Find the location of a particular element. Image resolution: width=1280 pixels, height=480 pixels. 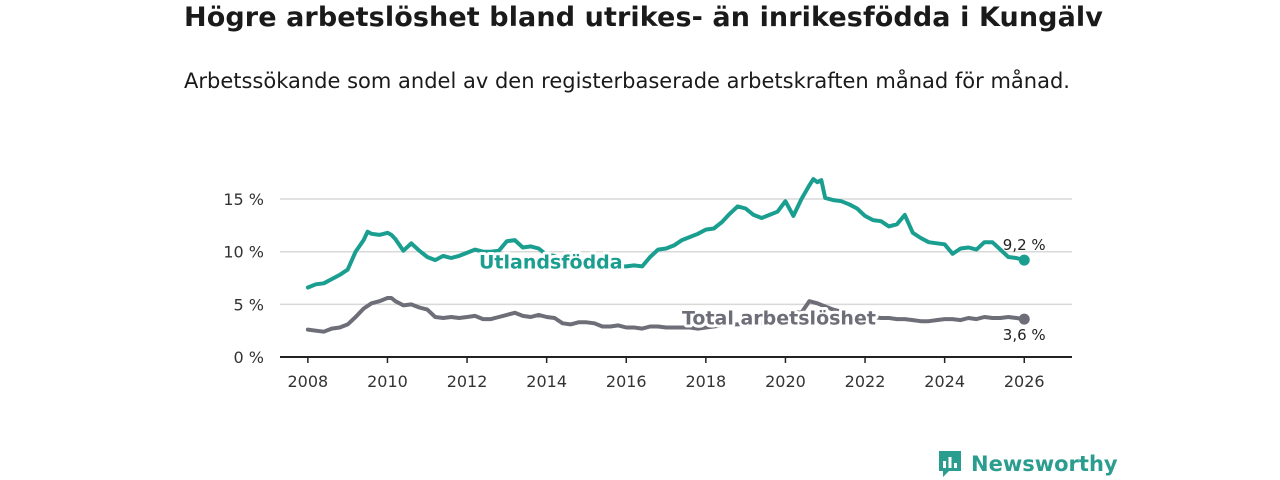

newsworthy-logo-icon is located at coordinates (950, 464).